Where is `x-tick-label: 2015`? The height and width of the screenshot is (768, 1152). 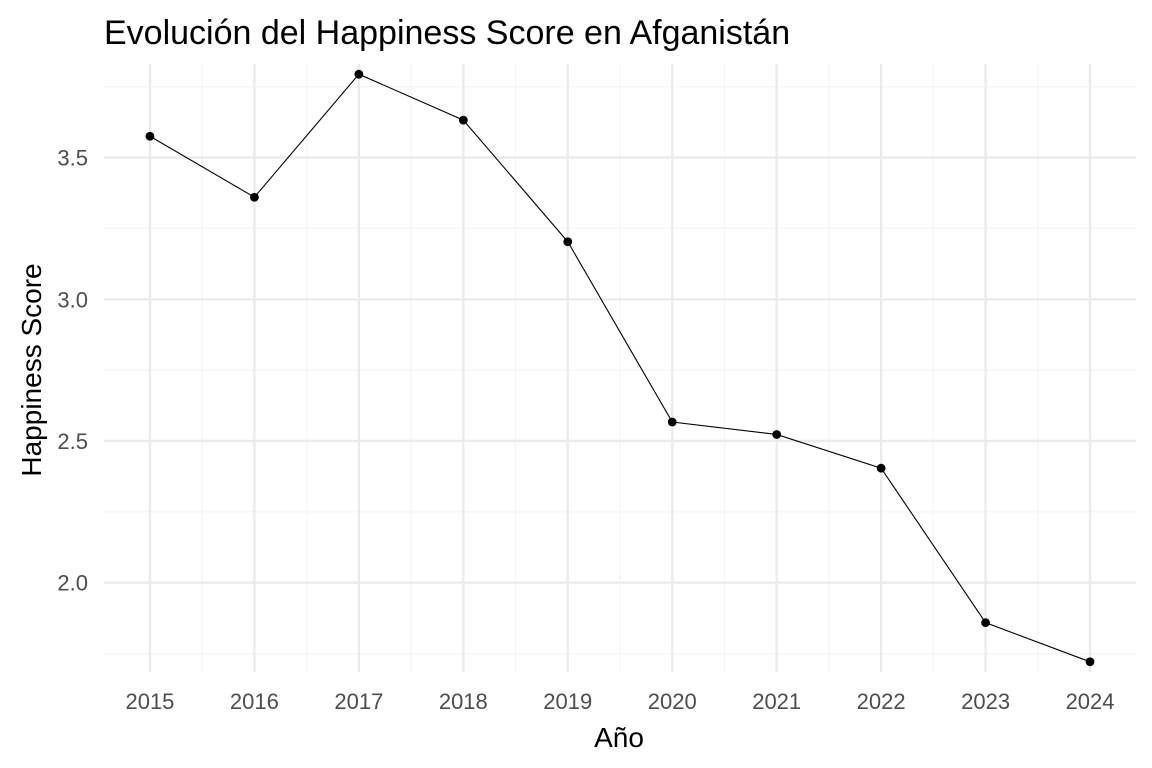 x-tick-label: 2015 is located at coordinates (149, 701).